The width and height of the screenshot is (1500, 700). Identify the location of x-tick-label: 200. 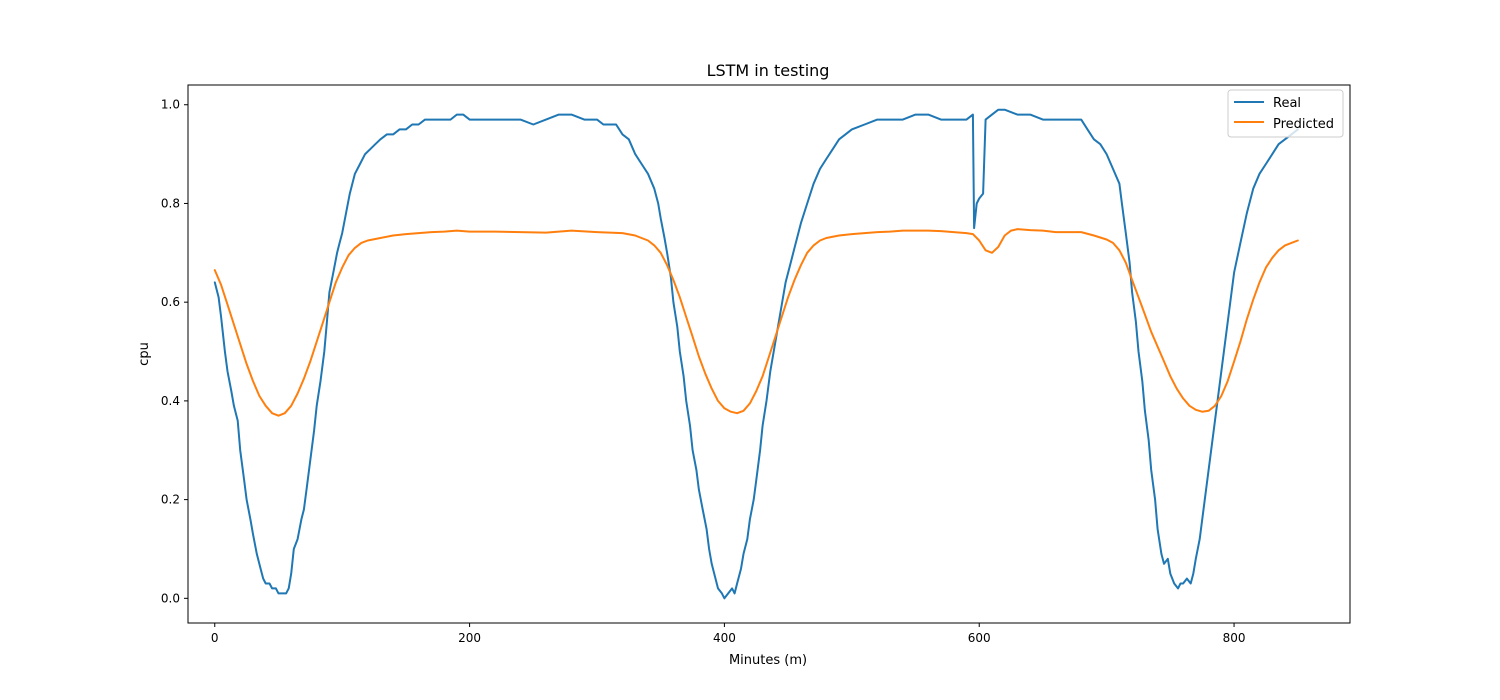
(469, 638).